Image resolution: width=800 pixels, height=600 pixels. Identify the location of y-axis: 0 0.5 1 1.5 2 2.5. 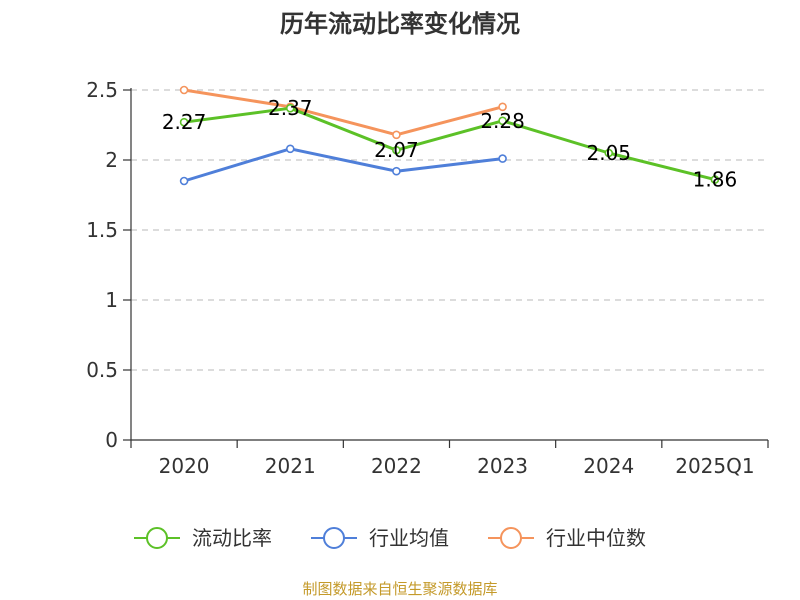
(109, 265).